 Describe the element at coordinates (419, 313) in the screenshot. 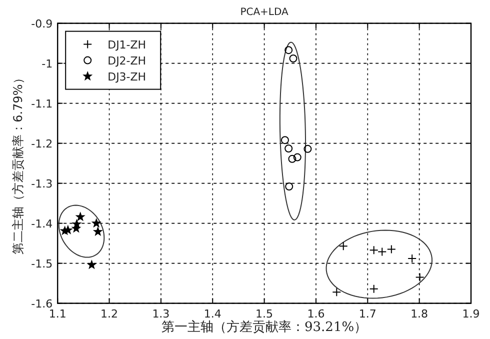

I see `x-tick-label: 1.8` at that location.